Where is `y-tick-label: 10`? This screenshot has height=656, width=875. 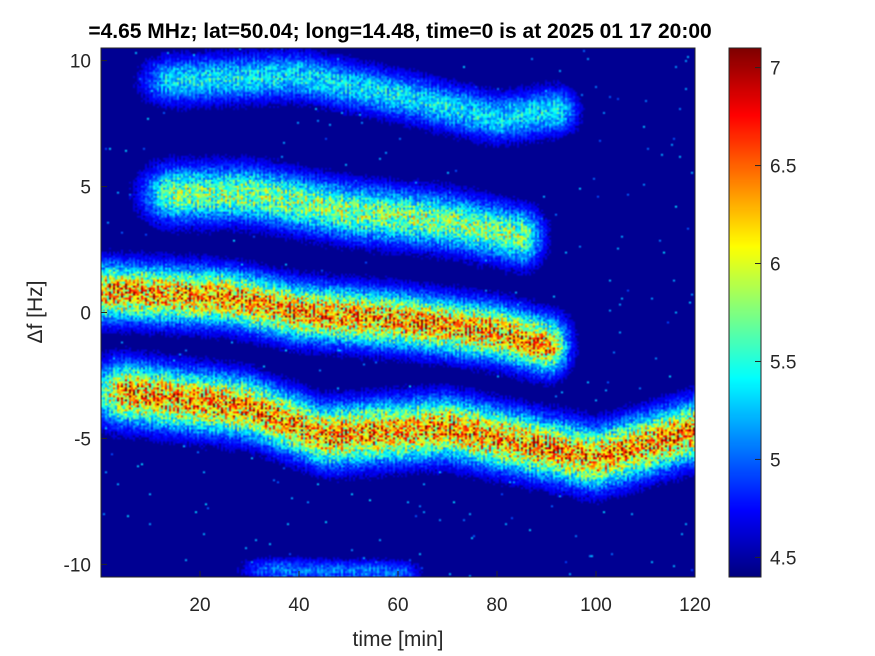 y-tick-label: 10 is located at coordinates (80, 62).